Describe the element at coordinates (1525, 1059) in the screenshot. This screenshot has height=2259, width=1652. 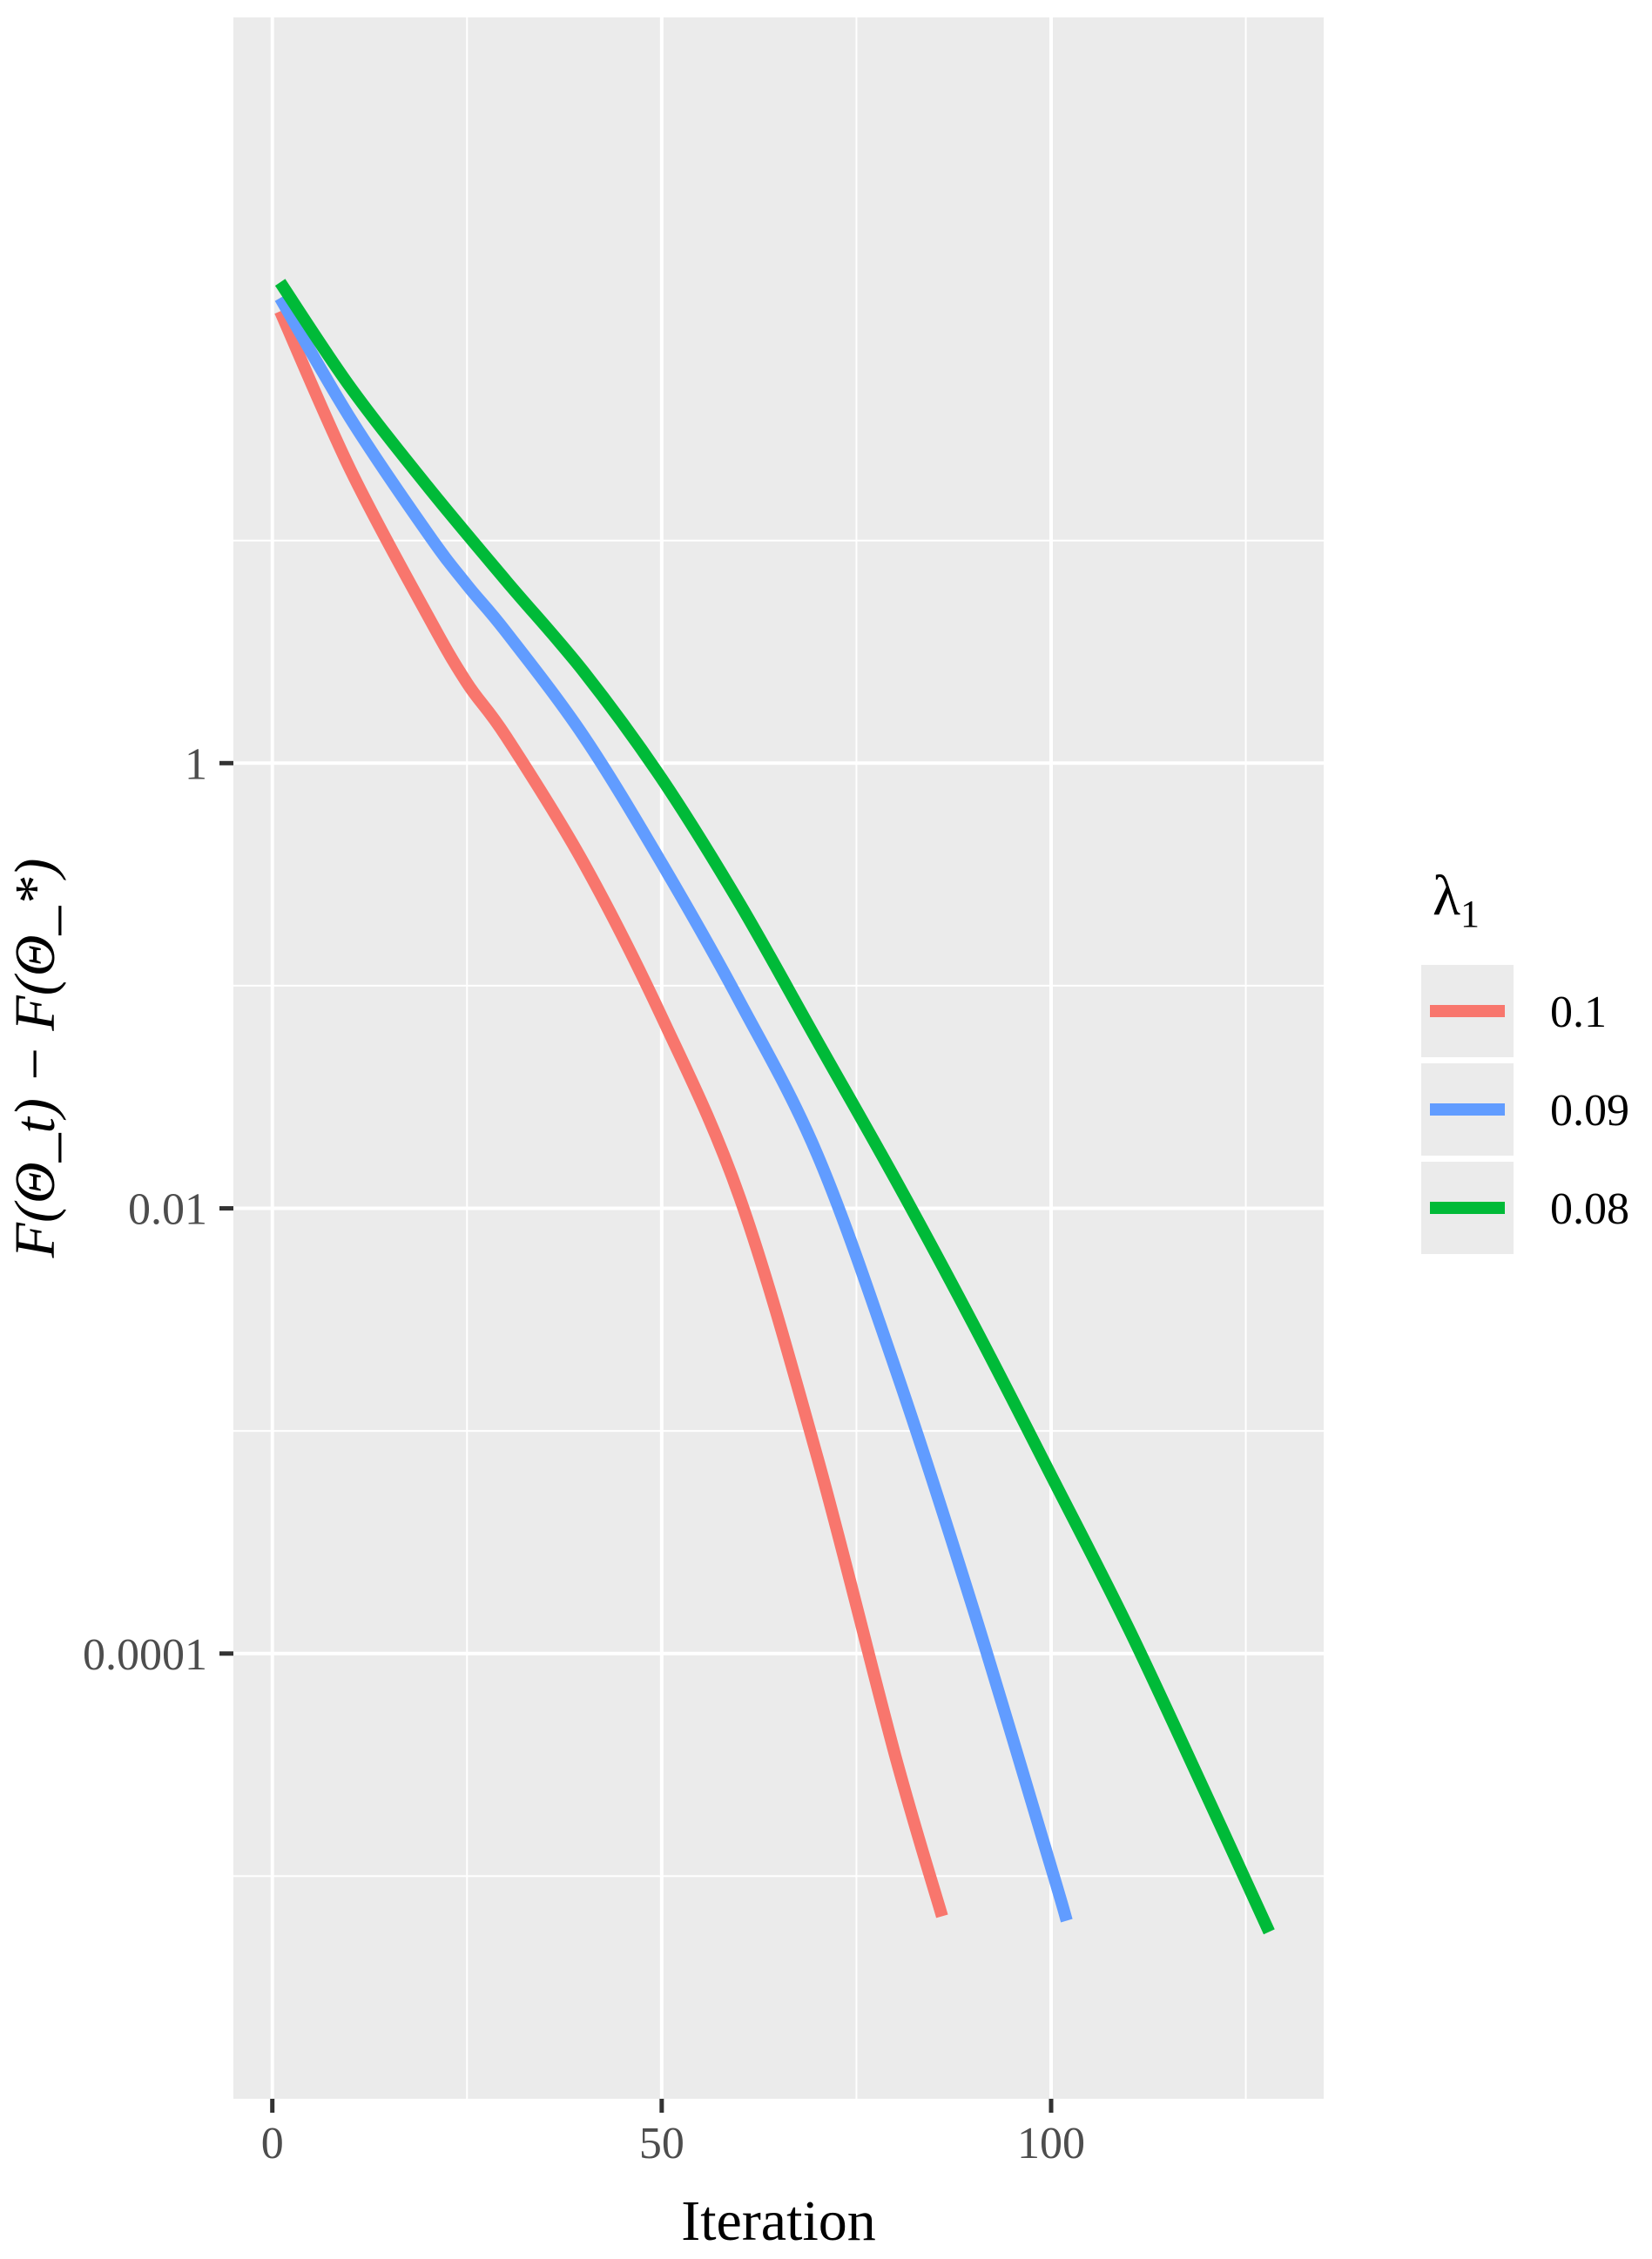
I see `legend: λ1 0.1 0.09 0.08` at that location.